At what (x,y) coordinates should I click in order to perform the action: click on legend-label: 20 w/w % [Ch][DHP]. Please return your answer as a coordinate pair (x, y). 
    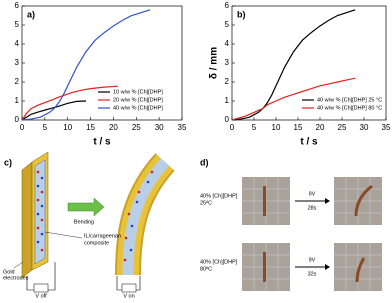
    Looking at the image, I should click on (138, 100).